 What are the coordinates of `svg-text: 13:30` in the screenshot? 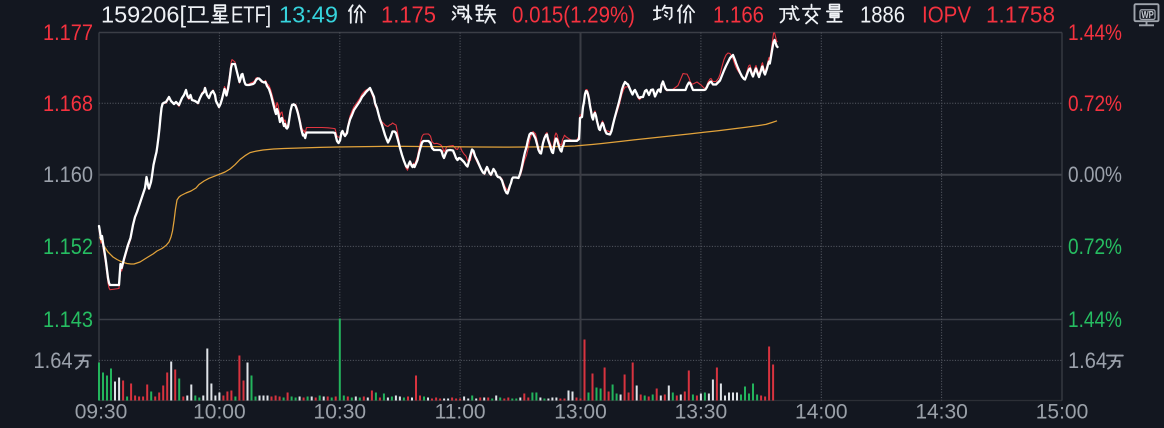 It's located at (701, 412).